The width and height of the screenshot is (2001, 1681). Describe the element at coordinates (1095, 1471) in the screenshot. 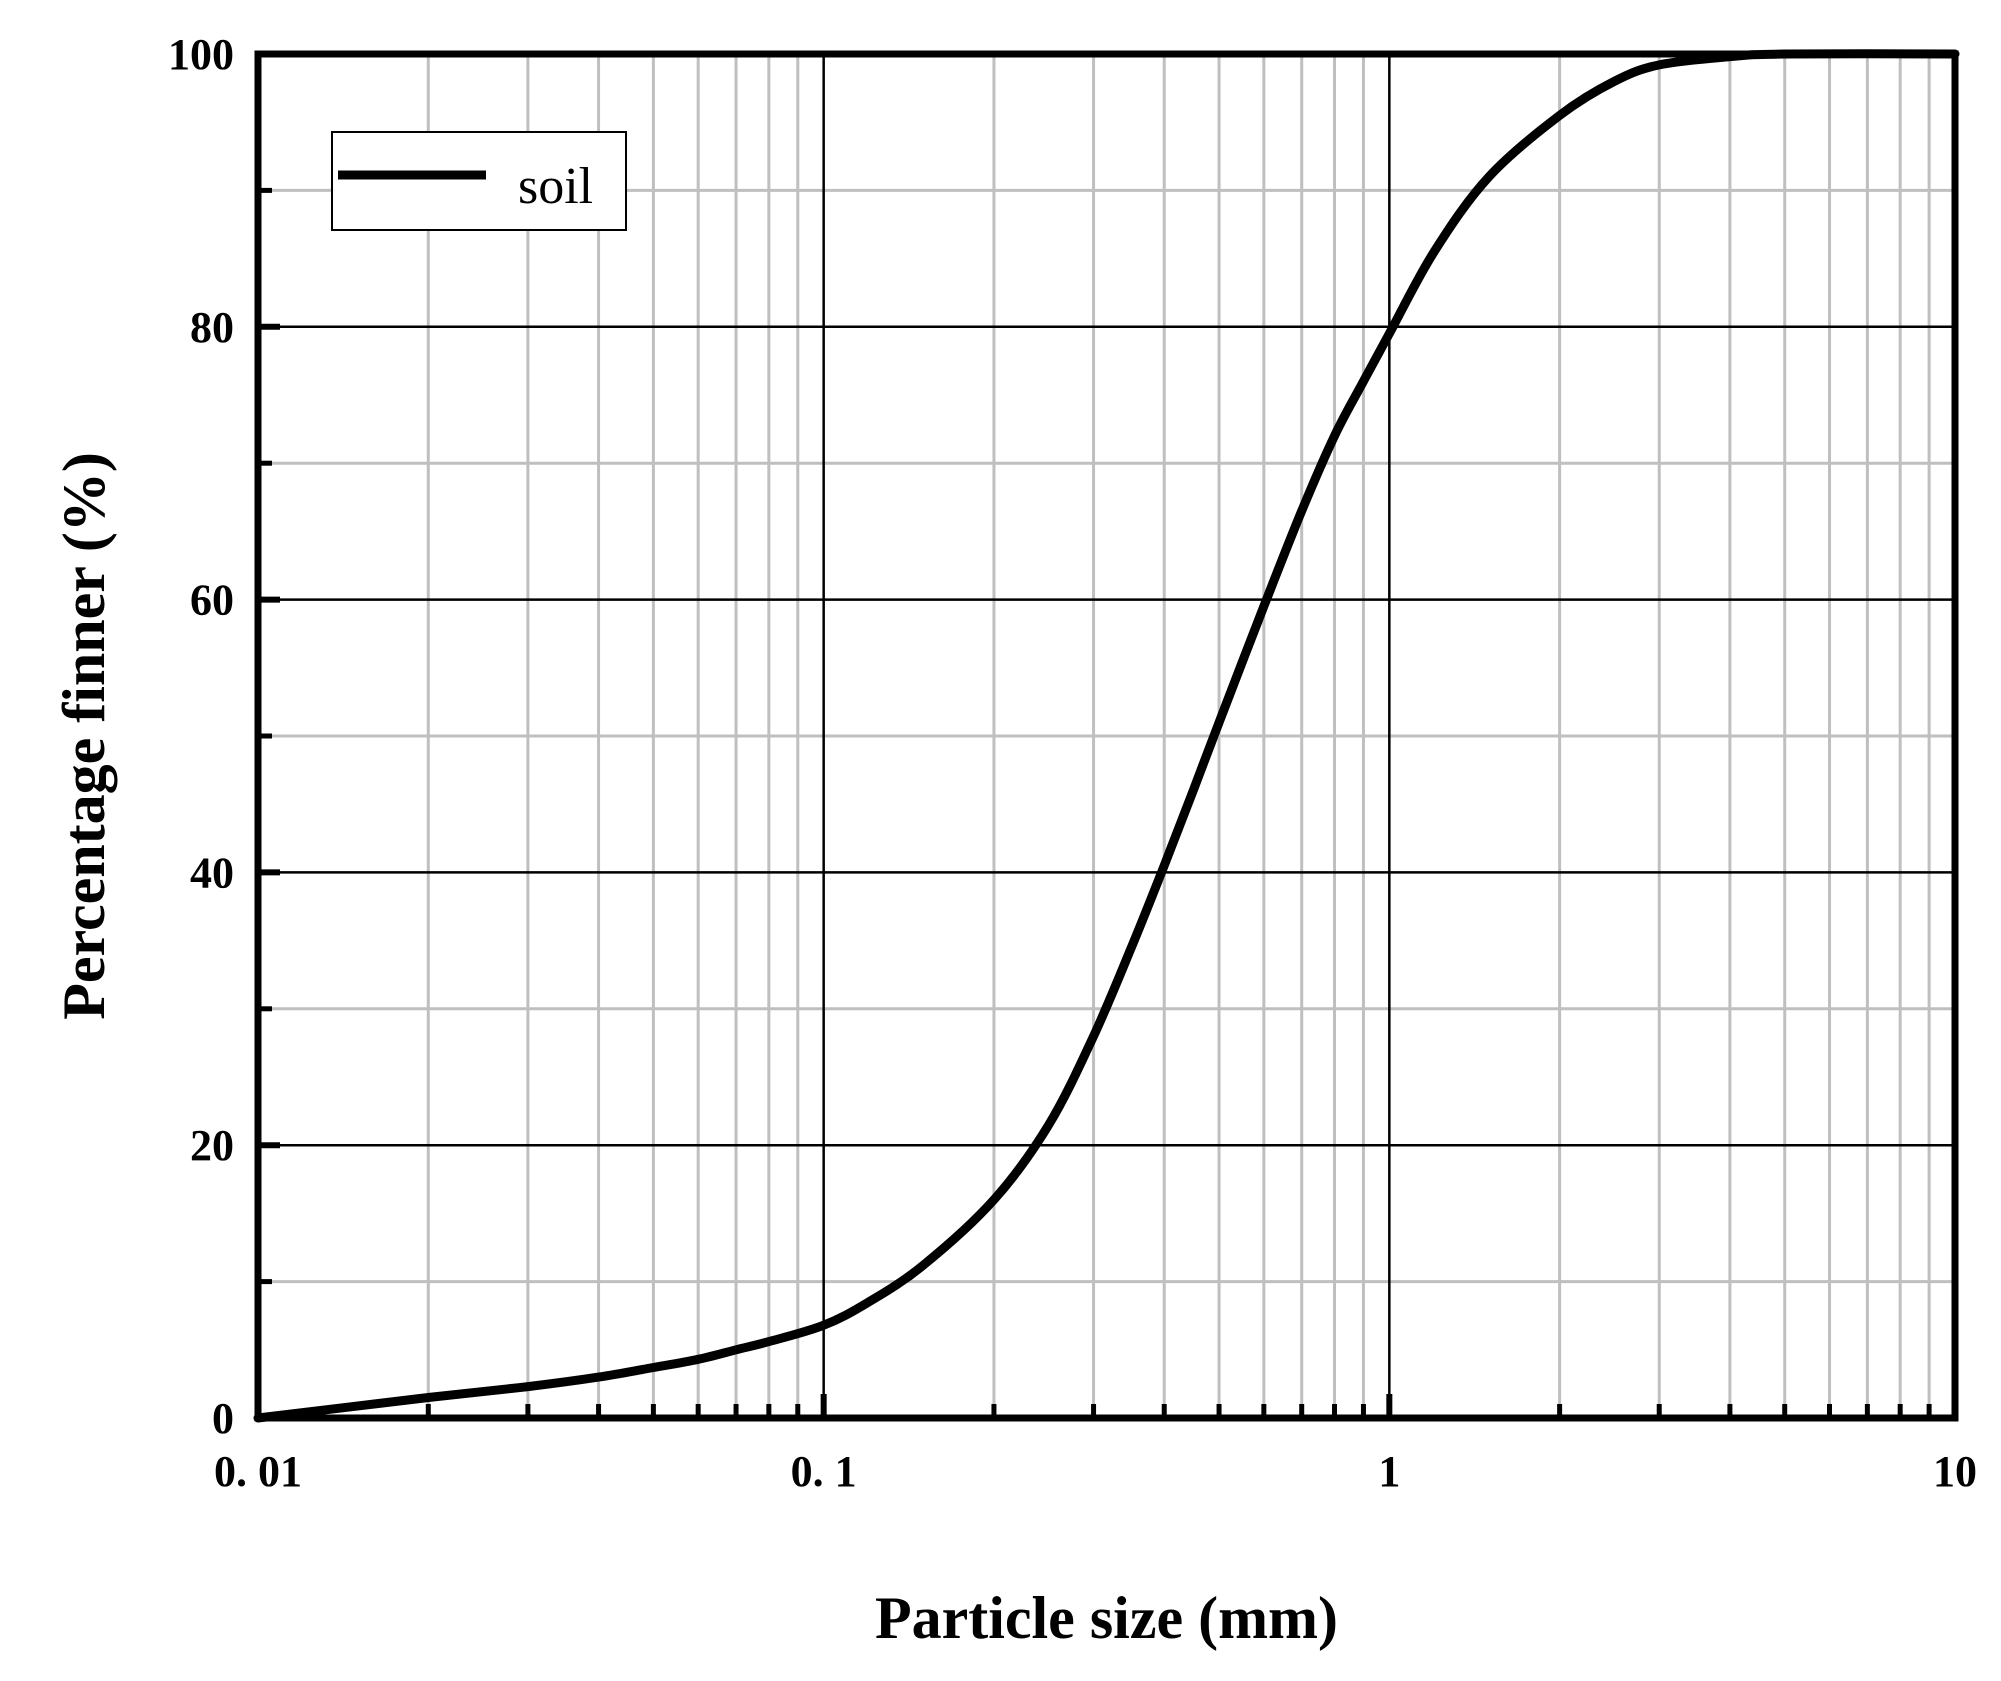

I see `x-tick-labels: 0. 01 0. 1 1 10` at that location.